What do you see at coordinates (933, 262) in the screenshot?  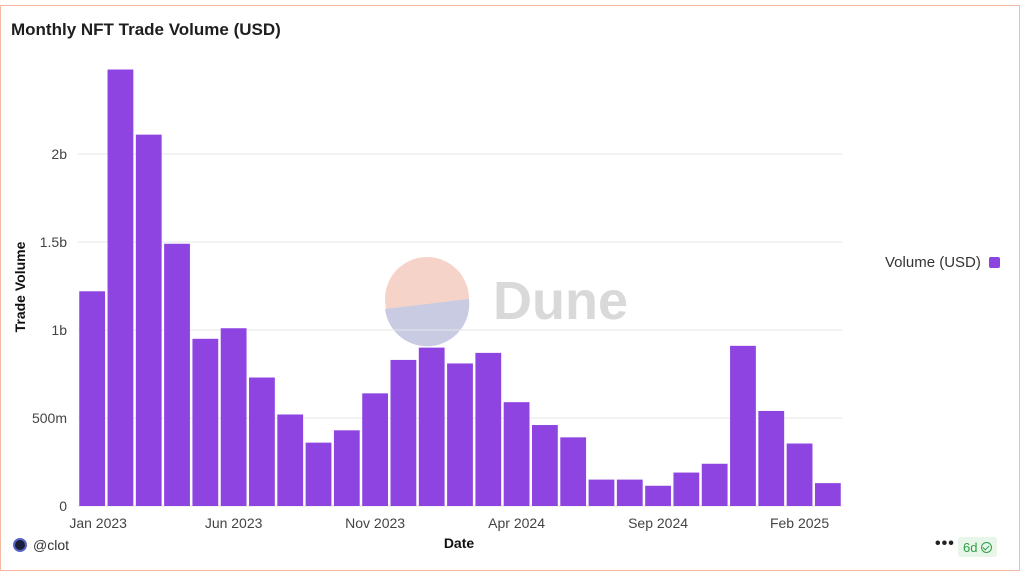 I see `legend-label: Volume (USD)` at bounding box center [933, 262].